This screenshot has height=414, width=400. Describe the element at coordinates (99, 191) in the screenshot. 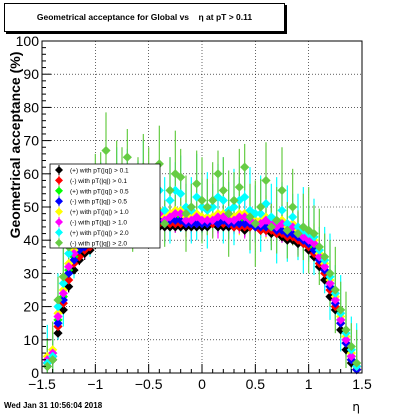

I see `legend-label: (+) with pT(|q|) > 0.5` at that location.